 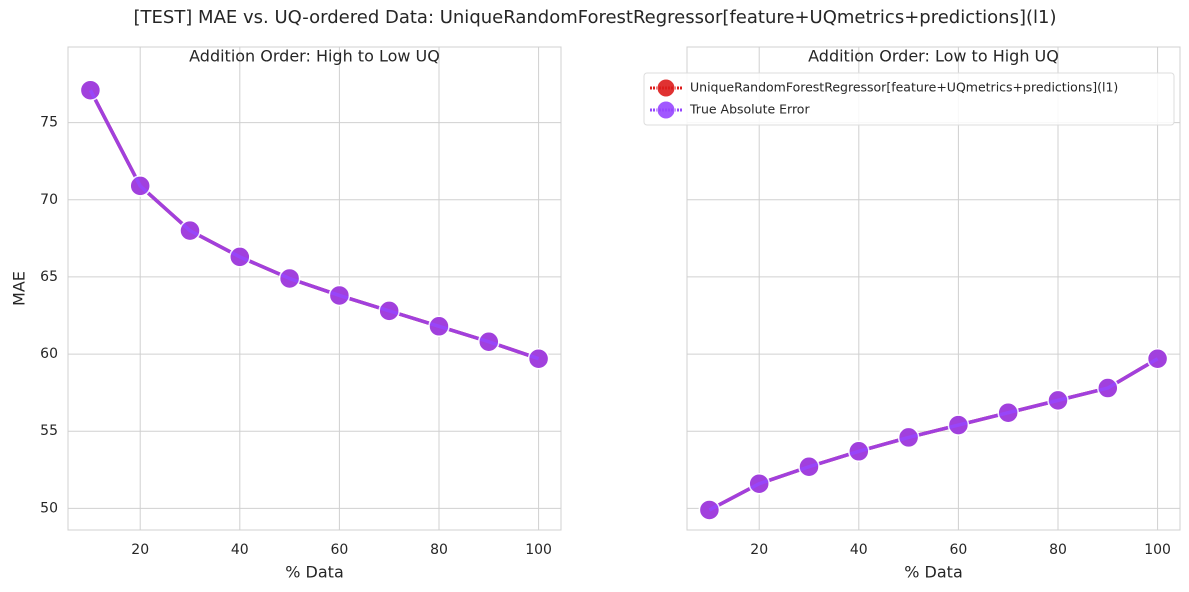 What do you see at coordinates (49, 431) in the screenshot?
I see `y-tick-label: 55` at bounding box center [49, 431].